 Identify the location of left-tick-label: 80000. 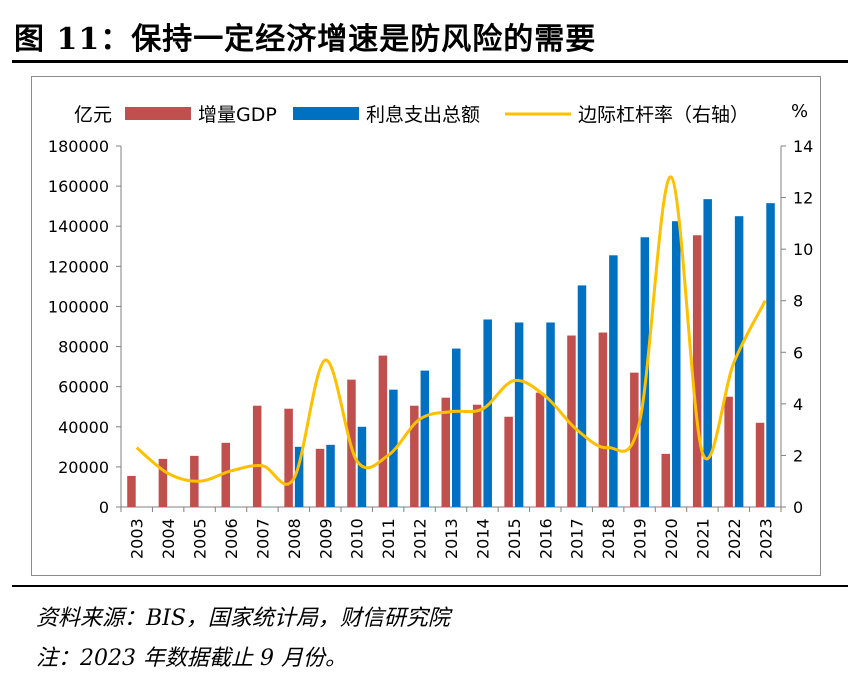
(83, 347).